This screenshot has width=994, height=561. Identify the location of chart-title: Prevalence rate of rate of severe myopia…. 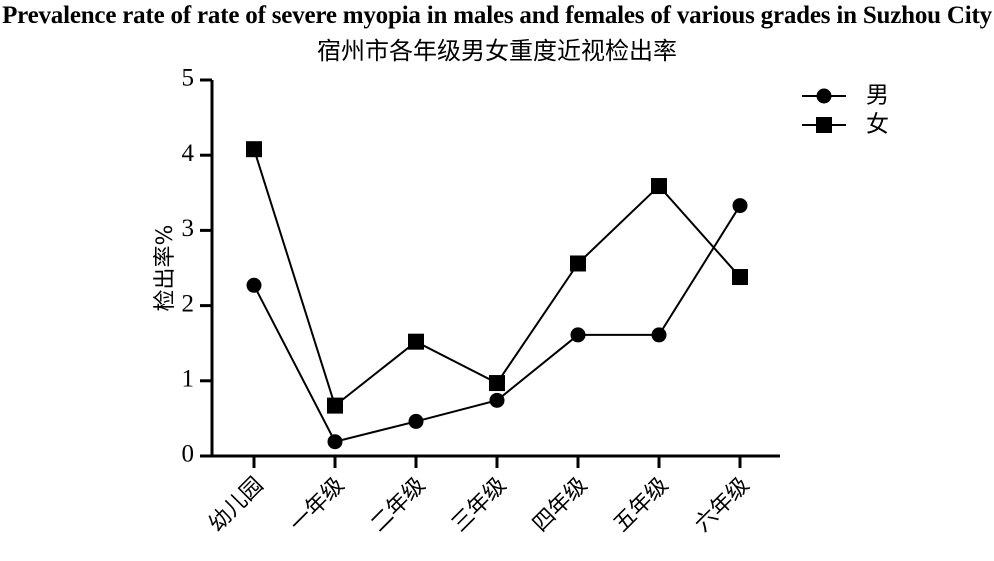
(497, 15).